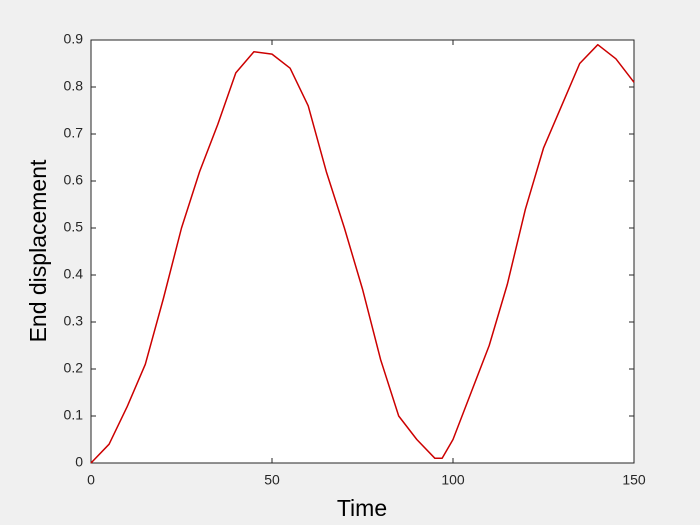  Describe the element at coordinates (91, 480) in the screenshot. I see `x-tick-label: 0` at that location.